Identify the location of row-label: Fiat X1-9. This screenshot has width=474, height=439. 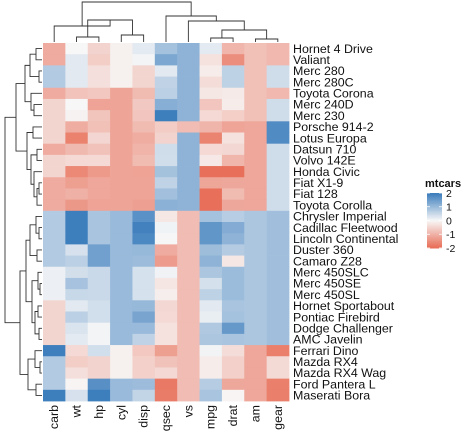
(318, 183).